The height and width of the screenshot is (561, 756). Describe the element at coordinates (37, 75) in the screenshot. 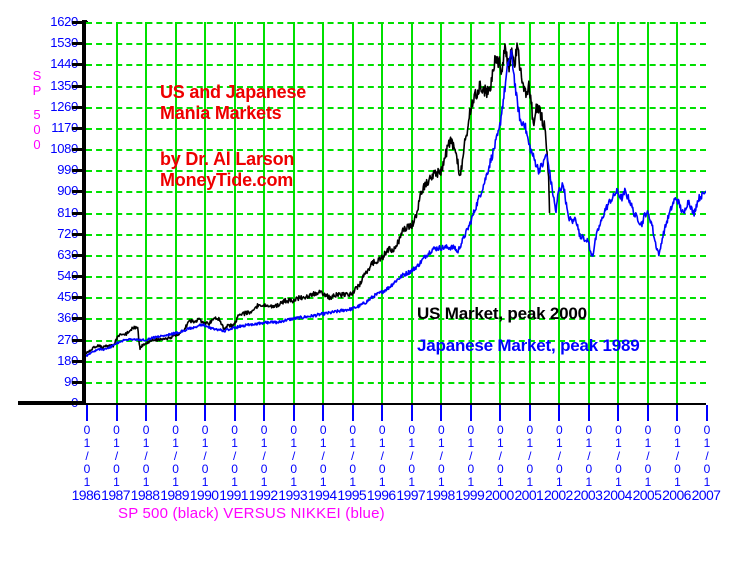

I see `y-axis-title-char: S` at that location.